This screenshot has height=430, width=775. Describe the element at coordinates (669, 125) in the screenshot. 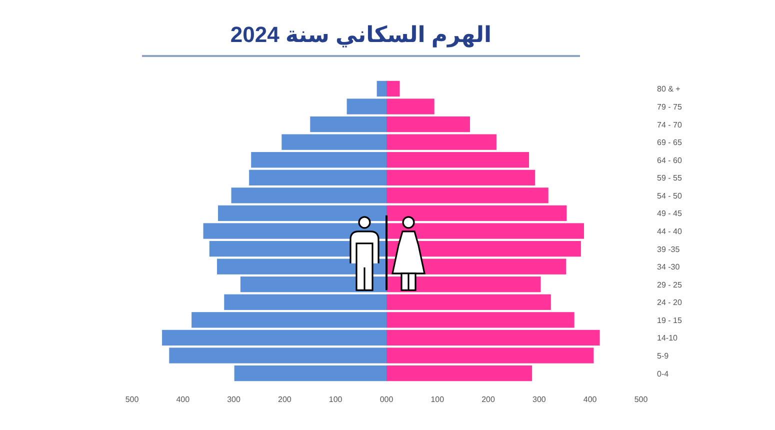

I see `y-tick-label: 74 - 70` at that location.